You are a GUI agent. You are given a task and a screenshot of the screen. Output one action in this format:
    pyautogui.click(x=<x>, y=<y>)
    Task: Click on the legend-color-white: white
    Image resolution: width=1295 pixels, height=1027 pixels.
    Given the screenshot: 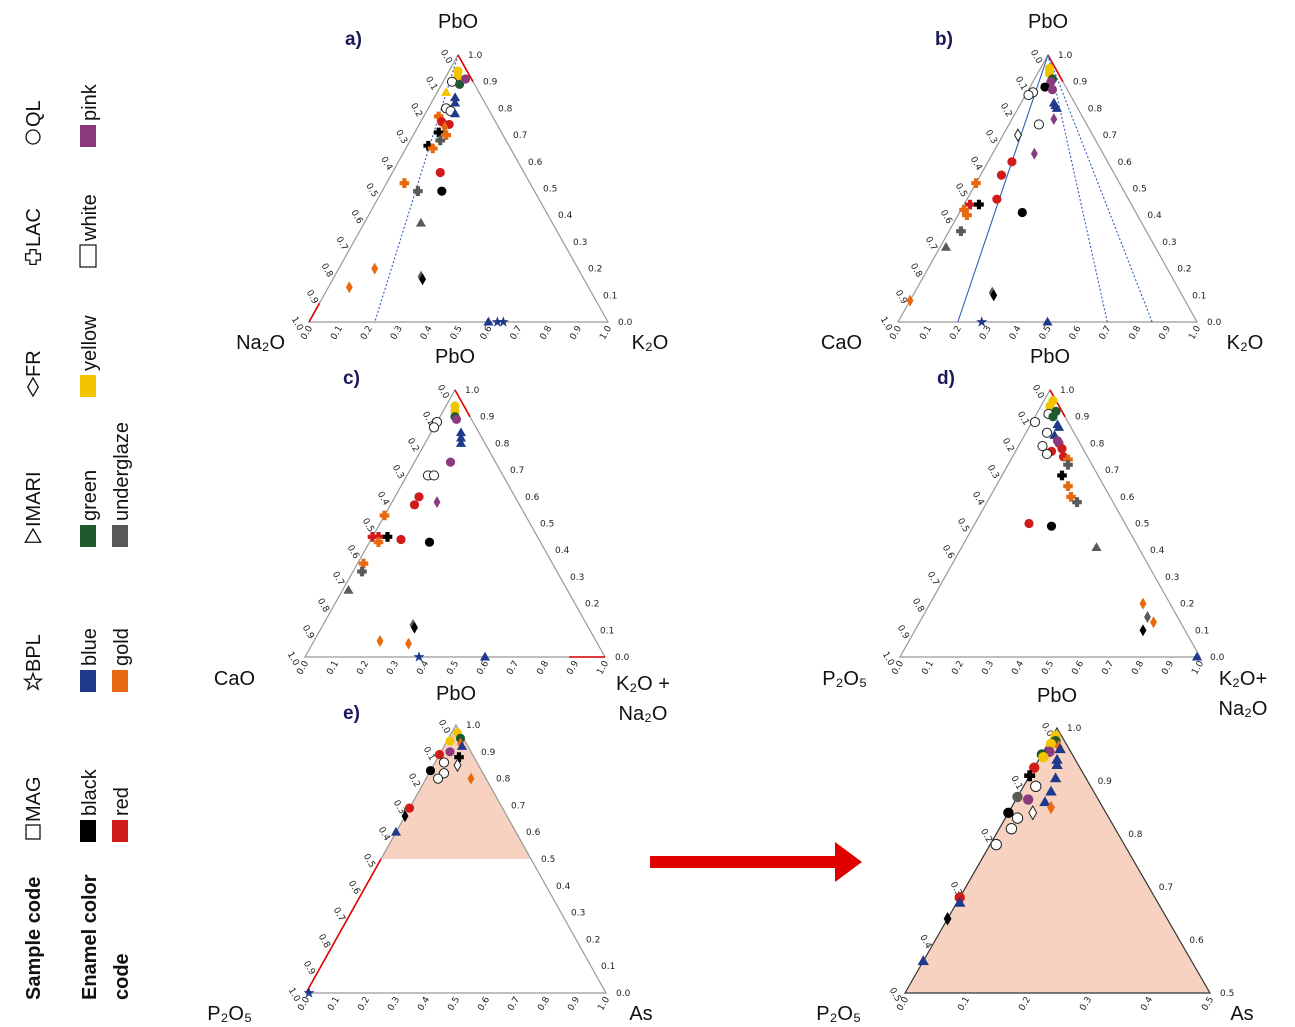 What is the action you would take?
    pyautogui.click(x=90, y=218)
    